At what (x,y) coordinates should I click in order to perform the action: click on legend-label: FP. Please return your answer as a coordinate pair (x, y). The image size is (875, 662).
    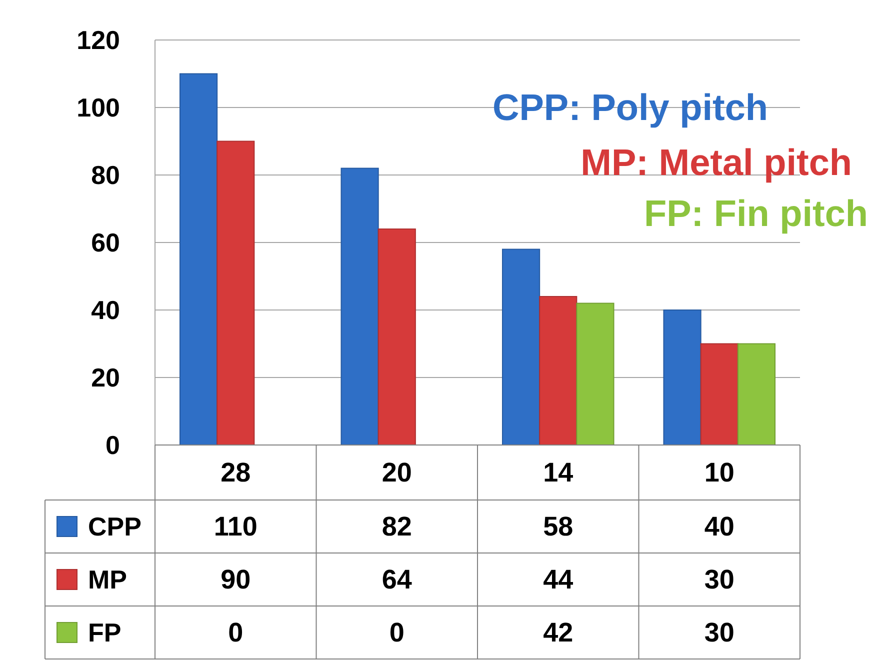
    Looking at the image, I should click on (105, 633).